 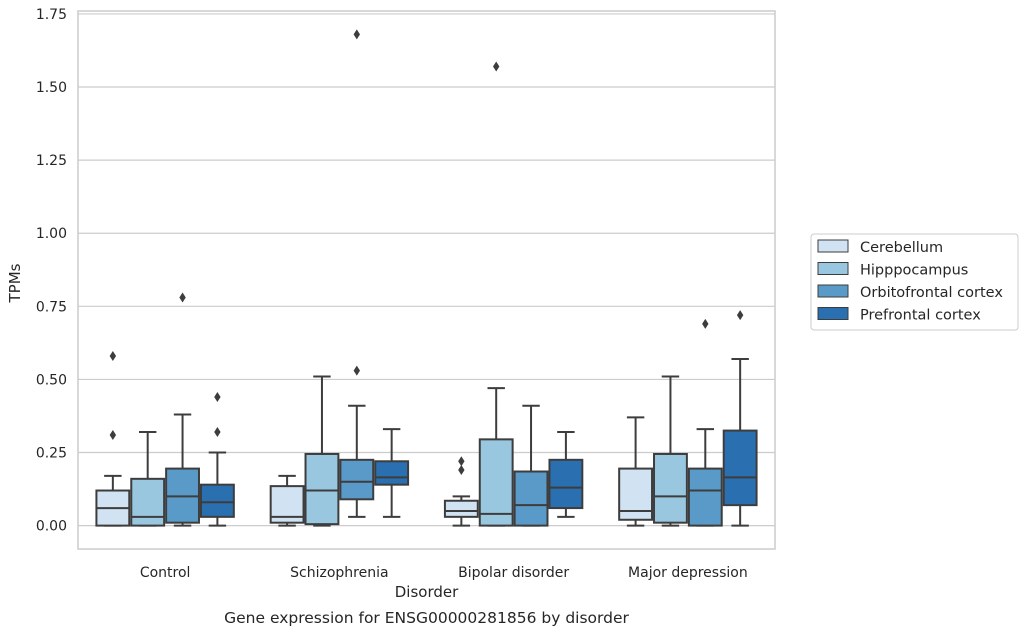 I want to click on y-axis-ticks: 0.00 0.25 0.50 0.75 1.00 1.25 1.50 1.75, so click(x=51, y=271).